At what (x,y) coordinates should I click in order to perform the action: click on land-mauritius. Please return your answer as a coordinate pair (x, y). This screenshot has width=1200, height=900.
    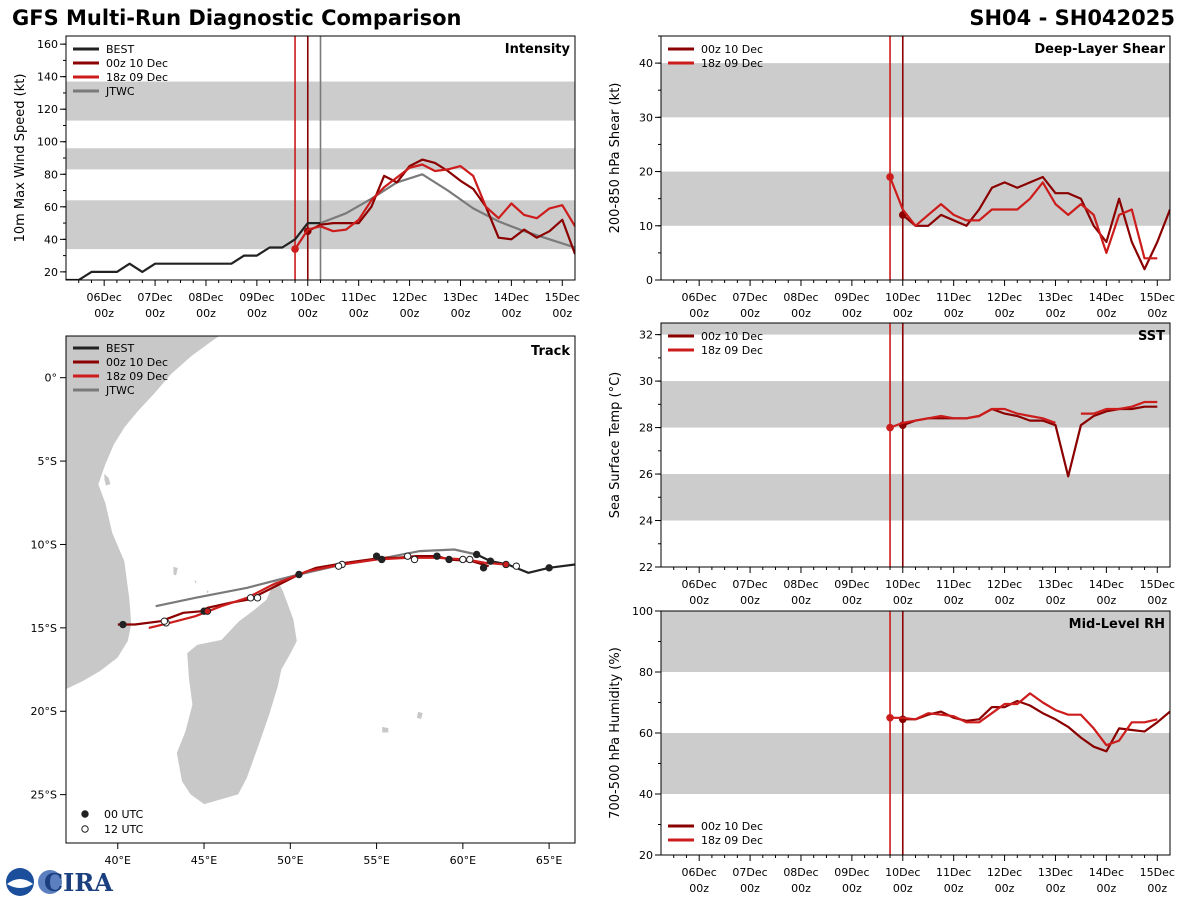
    Looking at the image, I should click on (419, 715).